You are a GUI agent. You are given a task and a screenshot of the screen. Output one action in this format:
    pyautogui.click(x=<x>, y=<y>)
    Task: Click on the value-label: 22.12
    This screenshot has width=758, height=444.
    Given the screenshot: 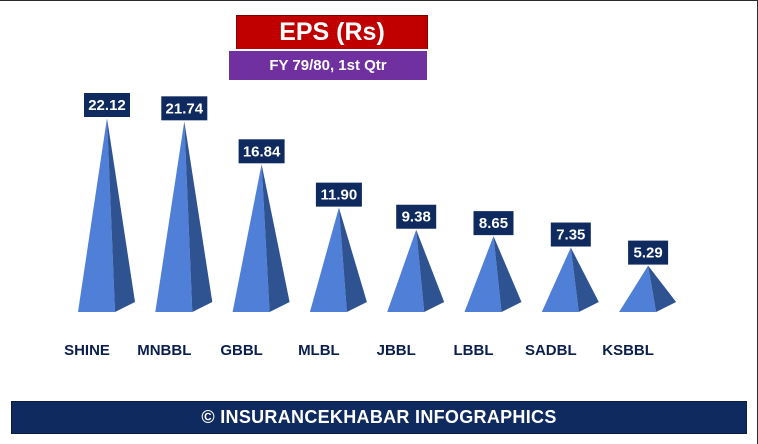 What is the action you would take?
    pyautogui.click(x=107, y=105)
    